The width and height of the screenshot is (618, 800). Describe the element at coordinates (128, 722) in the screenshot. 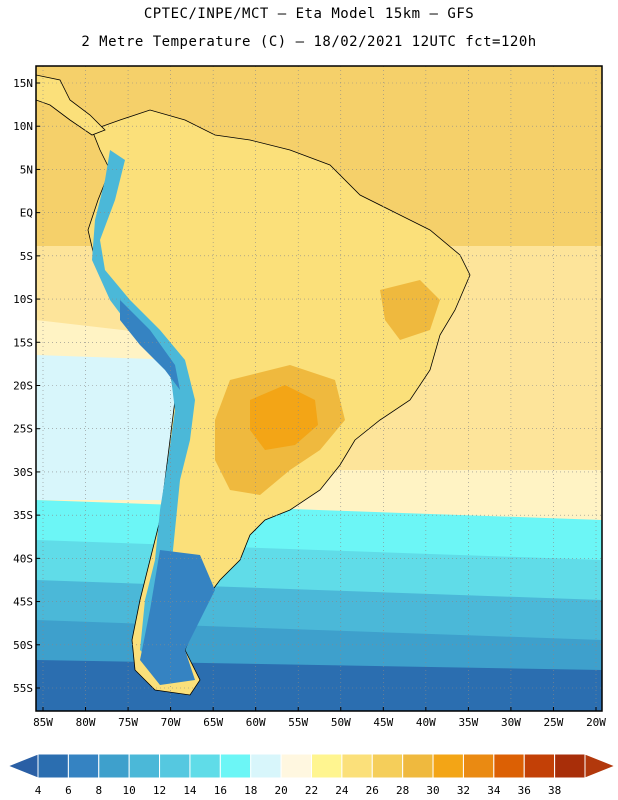

I see `lon-label: 75W` at that location.